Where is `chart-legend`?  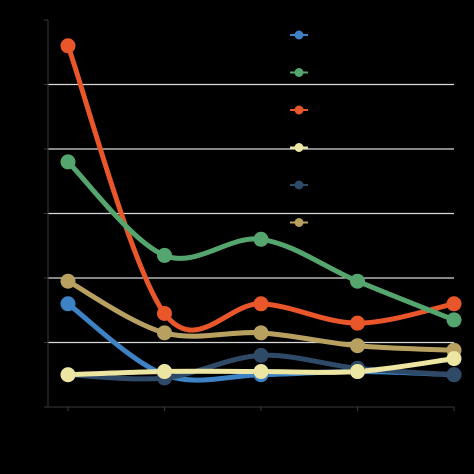 chart-legend is located at coordinates (299, 128).